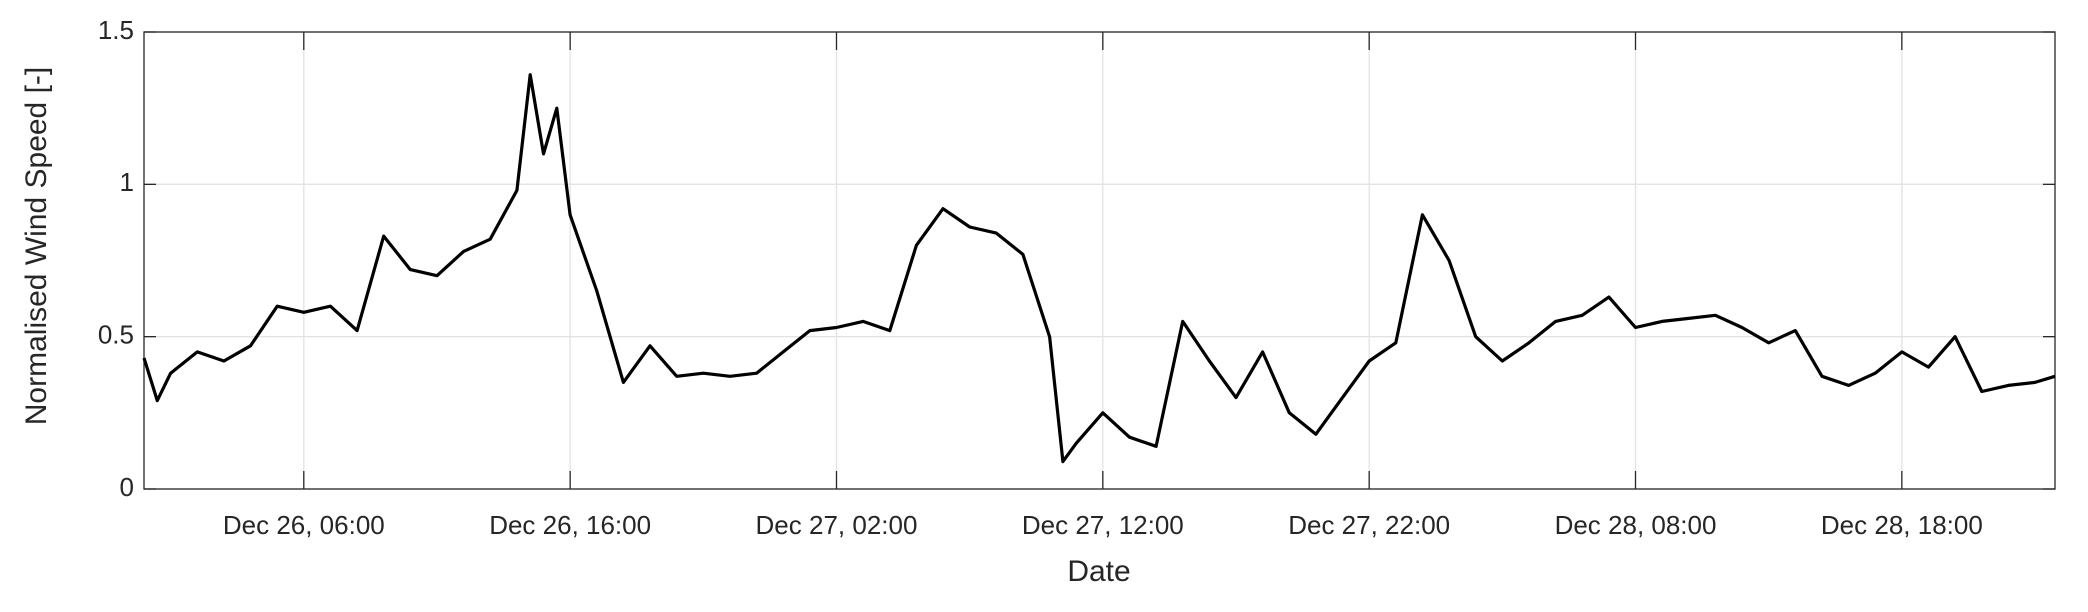 The image size is (2088, 612). I want to click on y-axis-label: Normalised Wind Speed [-], so click(36, 246).